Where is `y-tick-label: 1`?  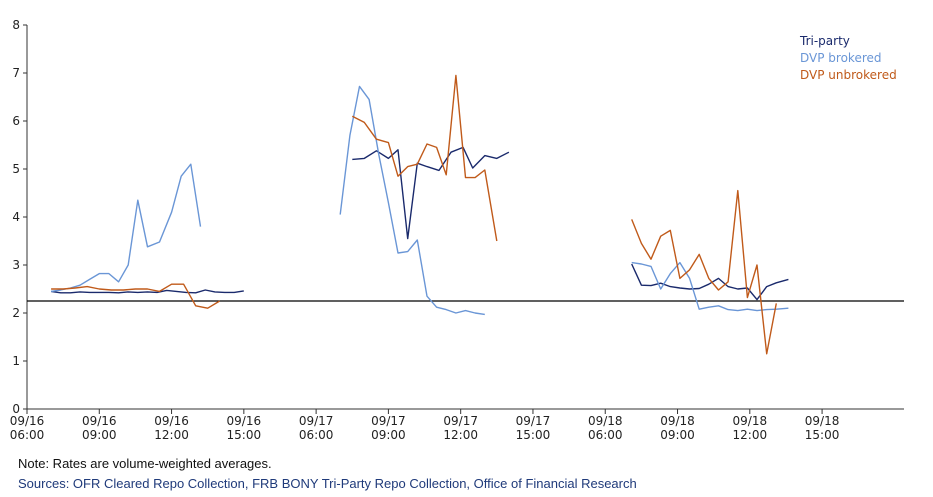 y-tick-label: 1 is located at coordinates (16, 361).